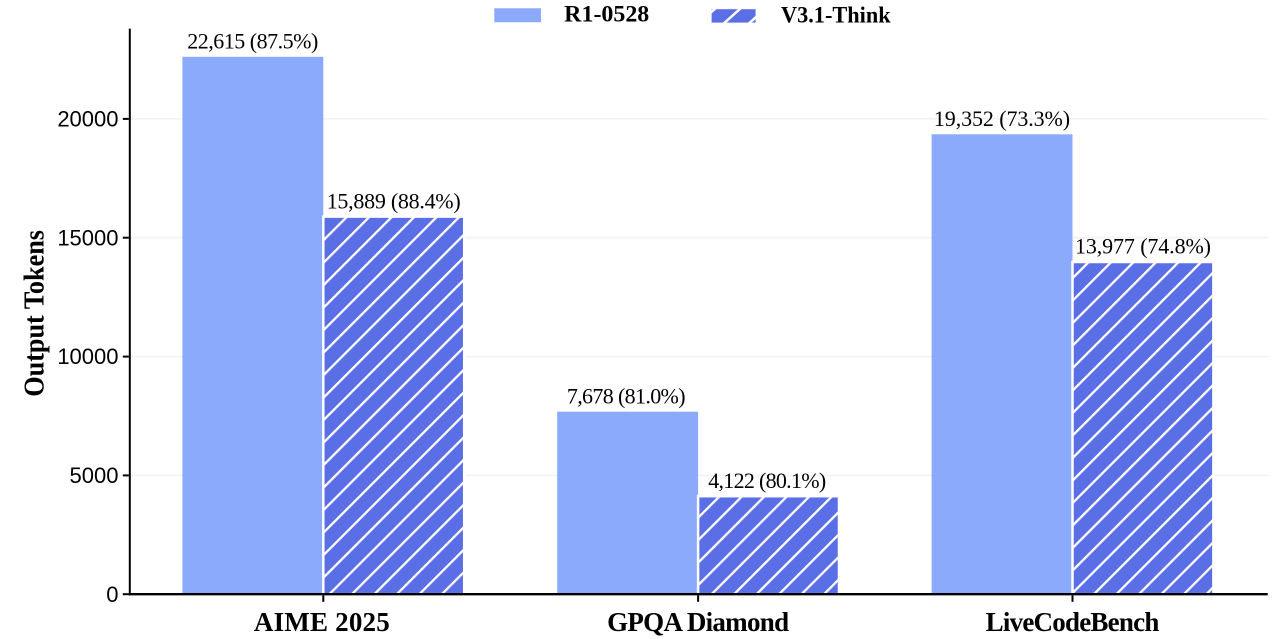  Describe the element at coordinates (698, 622) in the screenshot. I see `svg-text: GPQA Diamond` at that location.